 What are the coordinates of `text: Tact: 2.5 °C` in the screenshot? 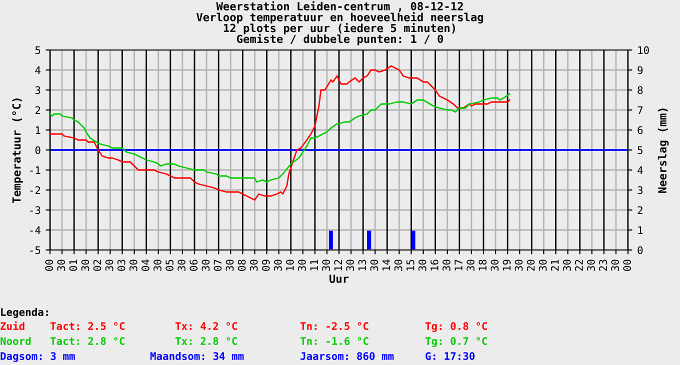 It's located at (87, 326).